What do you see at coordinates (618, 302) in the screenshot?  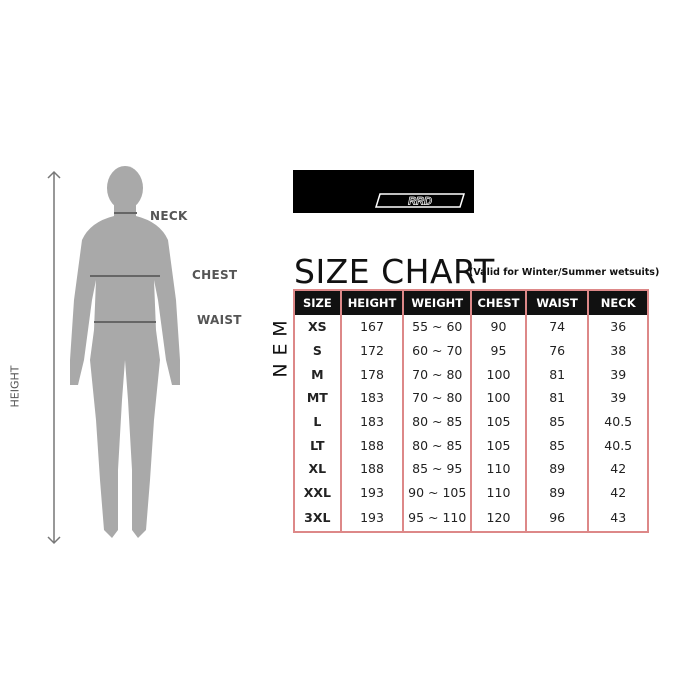 I see `column-header-neck: NECK` at bounding box center [618, 302].